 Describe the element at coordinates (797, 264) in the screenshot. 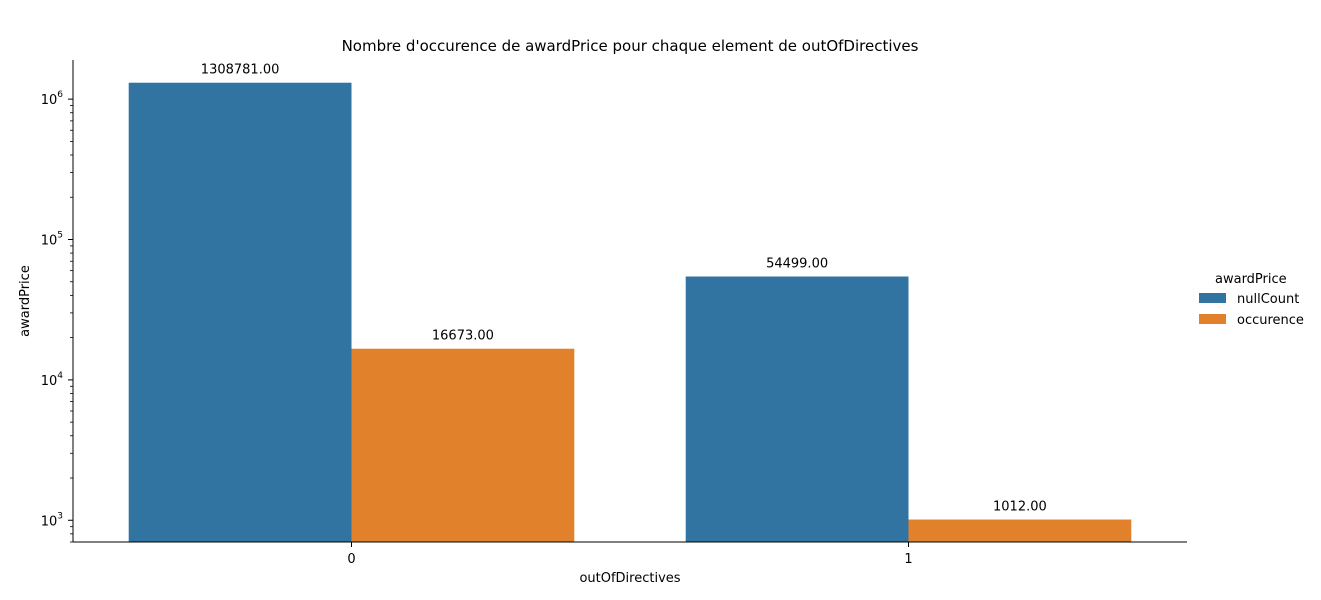

I see `bar-label-nullCount-1: 54499.00` at that location.